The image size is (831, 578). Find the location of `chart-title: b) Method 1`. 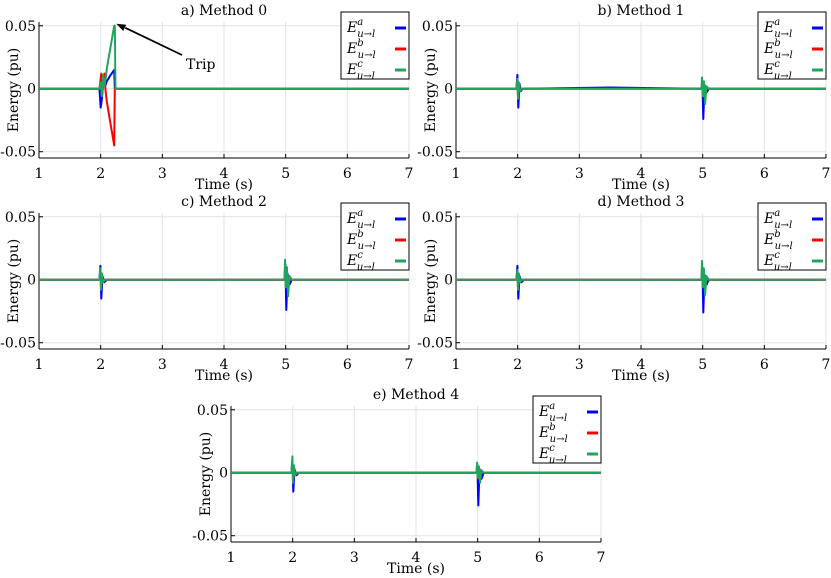

chart-title: b) Method 1 is located at coordinates (641, 11).